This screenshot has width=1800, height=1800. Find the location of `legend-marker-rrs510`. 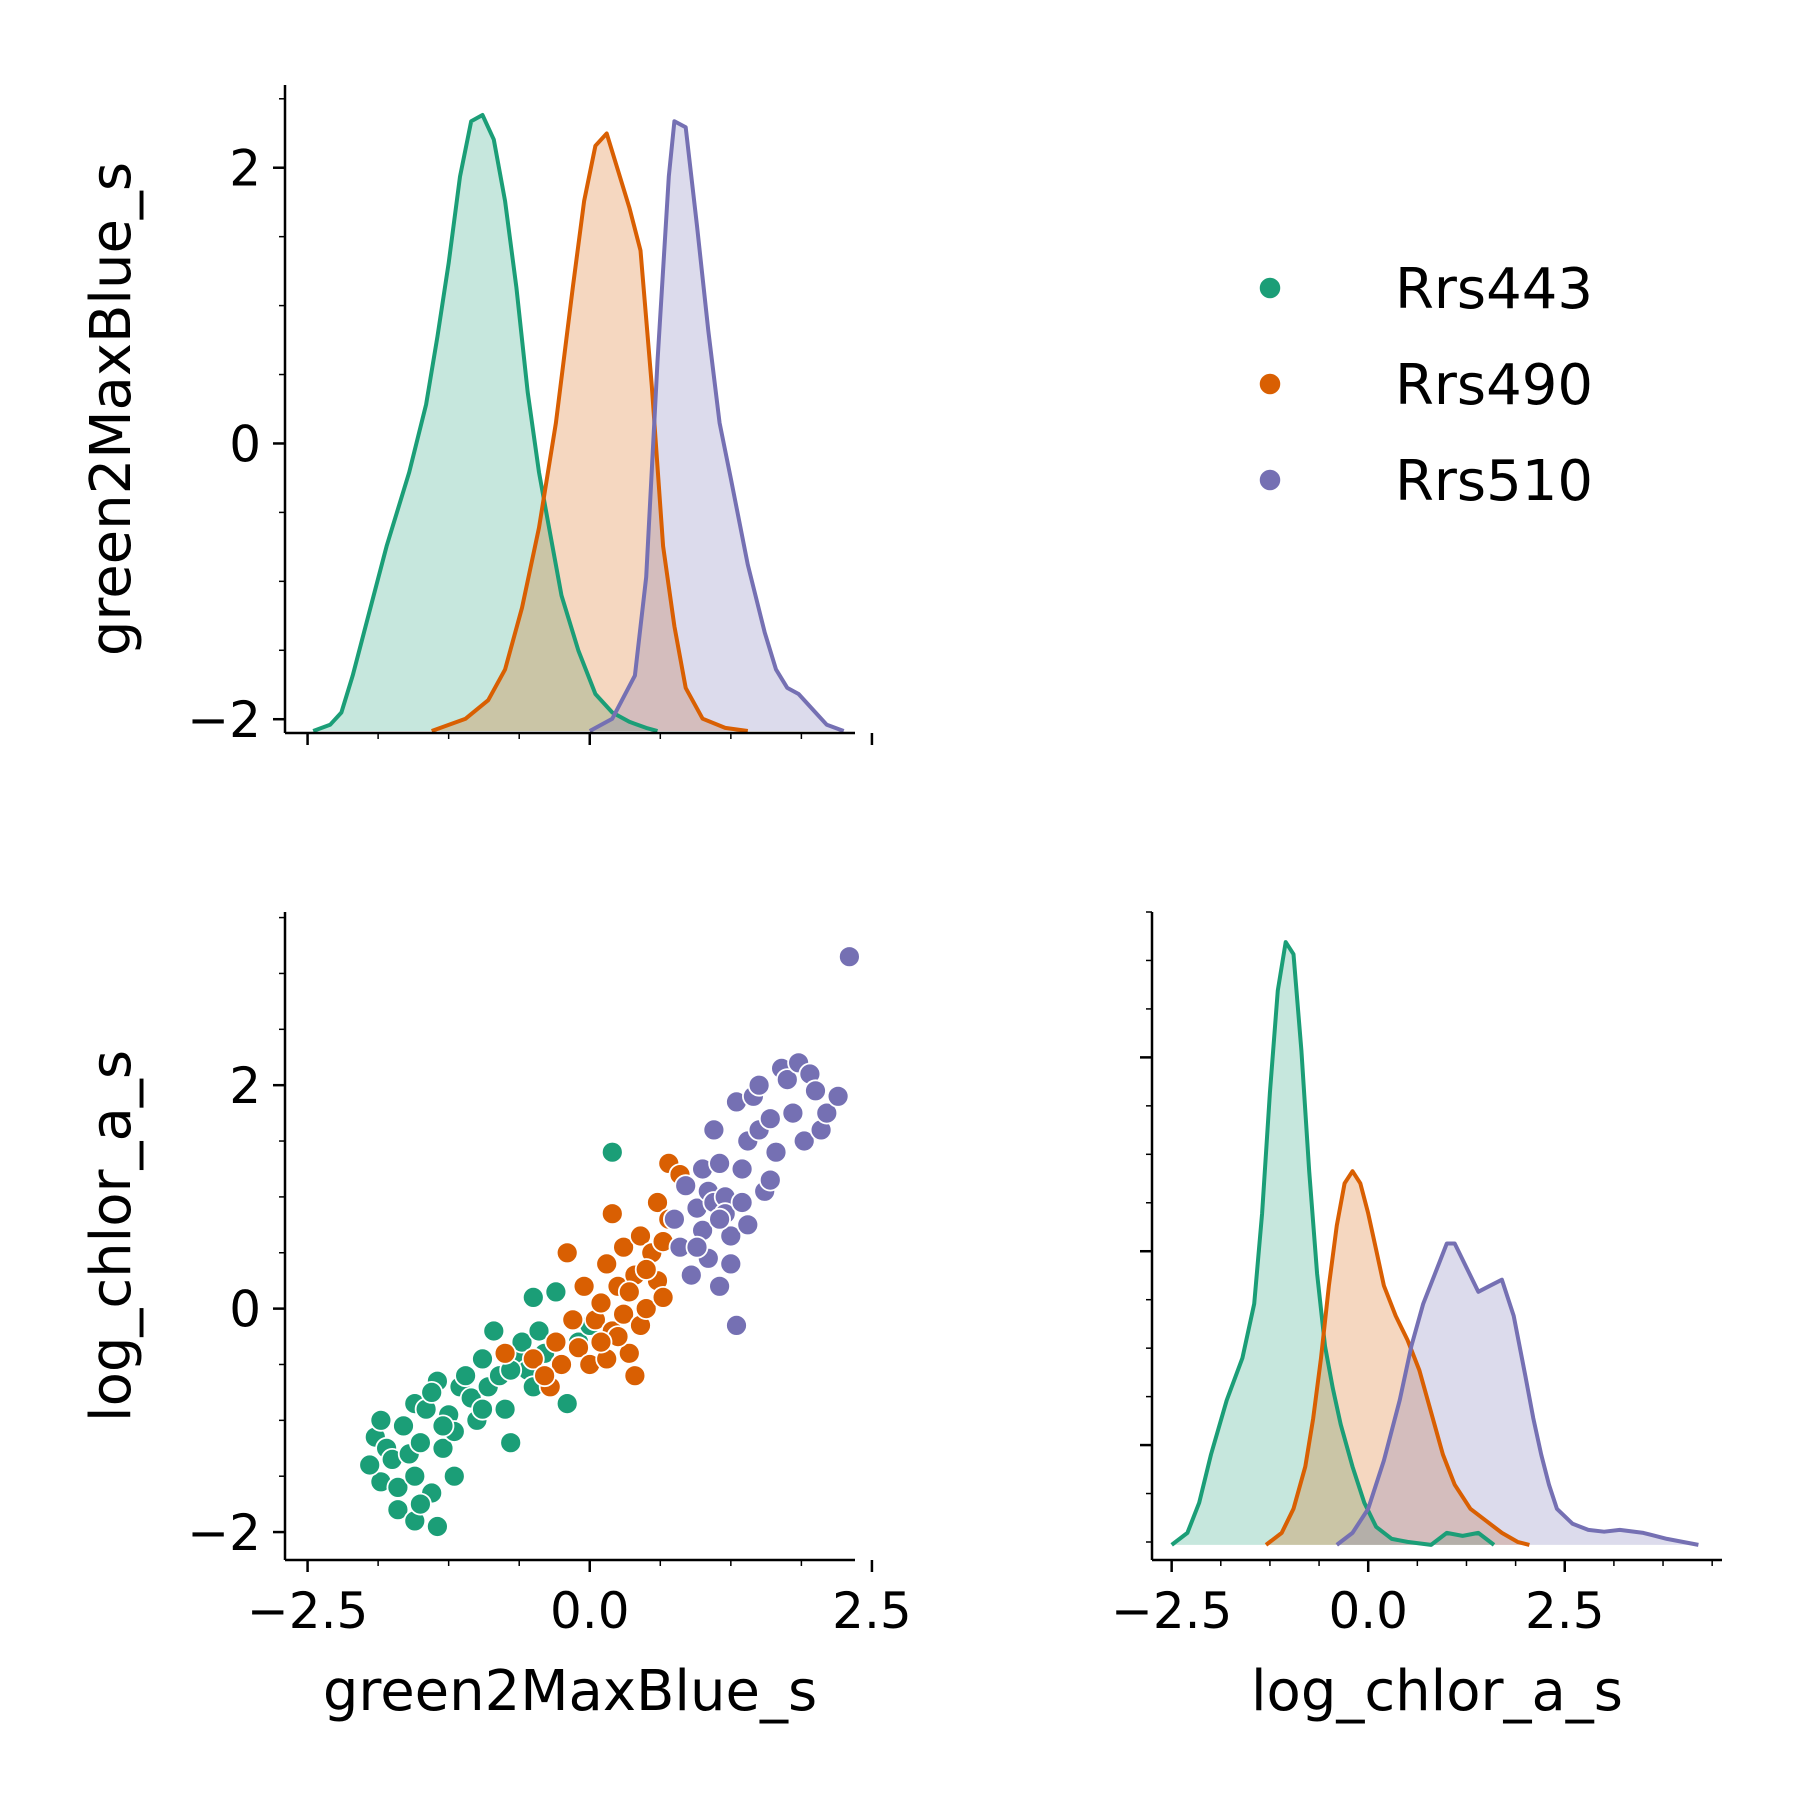

legend-marker-rrs510 is located at coordinates (1270, 480).